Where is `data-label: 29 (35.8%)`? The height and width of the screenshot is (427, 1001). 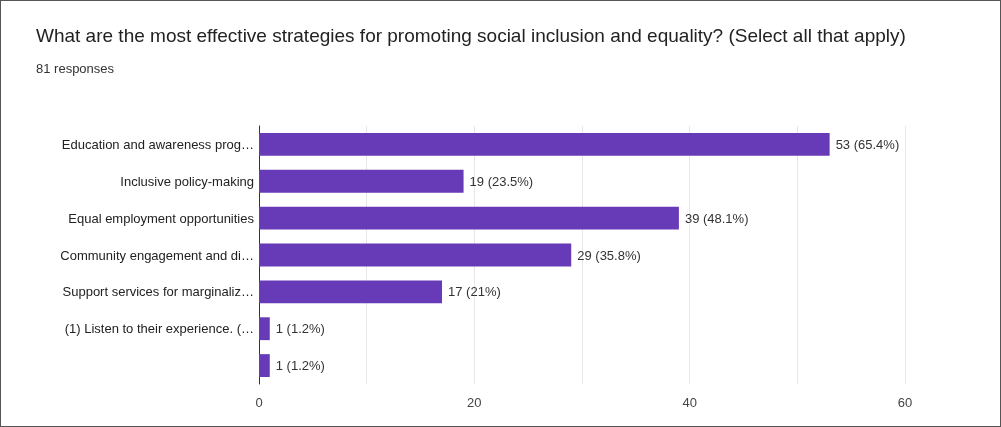
data-label: 29 (35.8%) is located at coordinates (609, 255).